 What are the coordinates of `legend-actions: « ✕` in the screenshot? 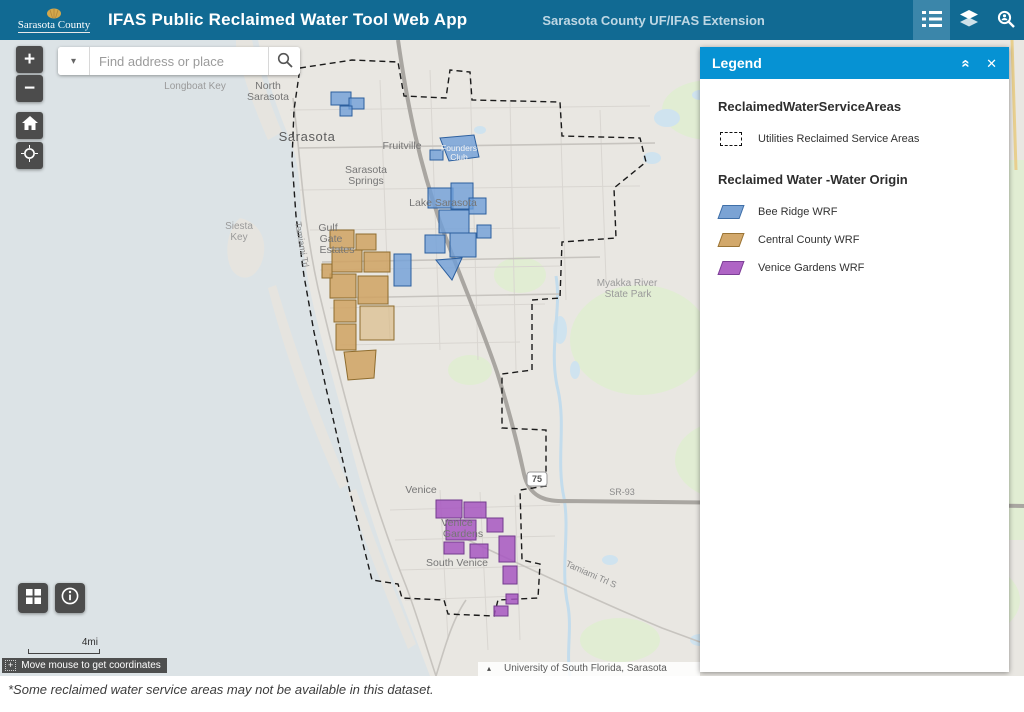 It's located at (977, 63).